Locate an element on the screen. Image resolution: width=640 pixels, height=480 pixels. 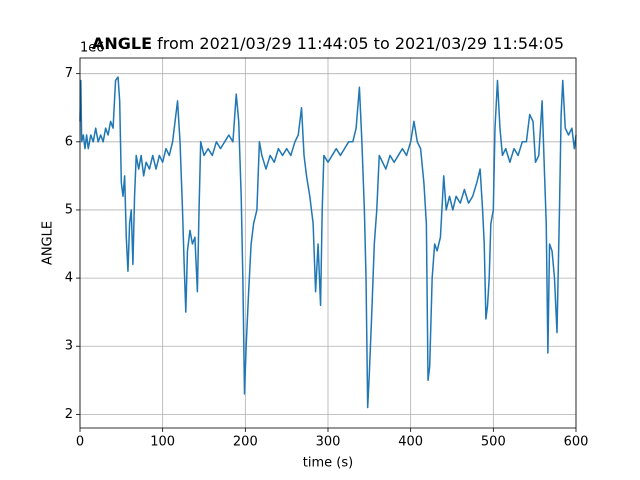
y-tick-label: 7 is located at coordinates (69, 73).